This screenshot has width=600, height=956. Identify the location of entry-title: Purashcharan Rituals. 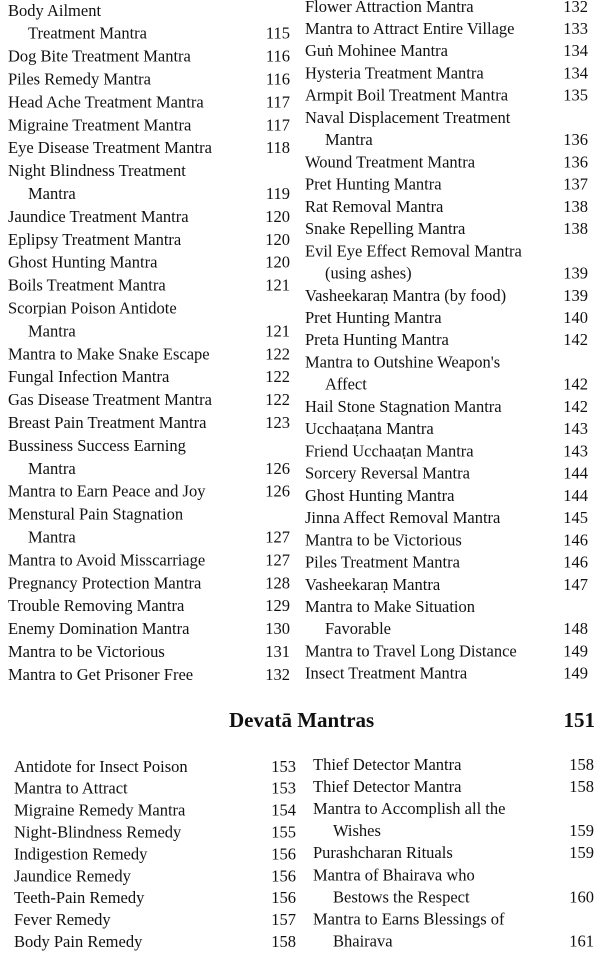
(383, 852).